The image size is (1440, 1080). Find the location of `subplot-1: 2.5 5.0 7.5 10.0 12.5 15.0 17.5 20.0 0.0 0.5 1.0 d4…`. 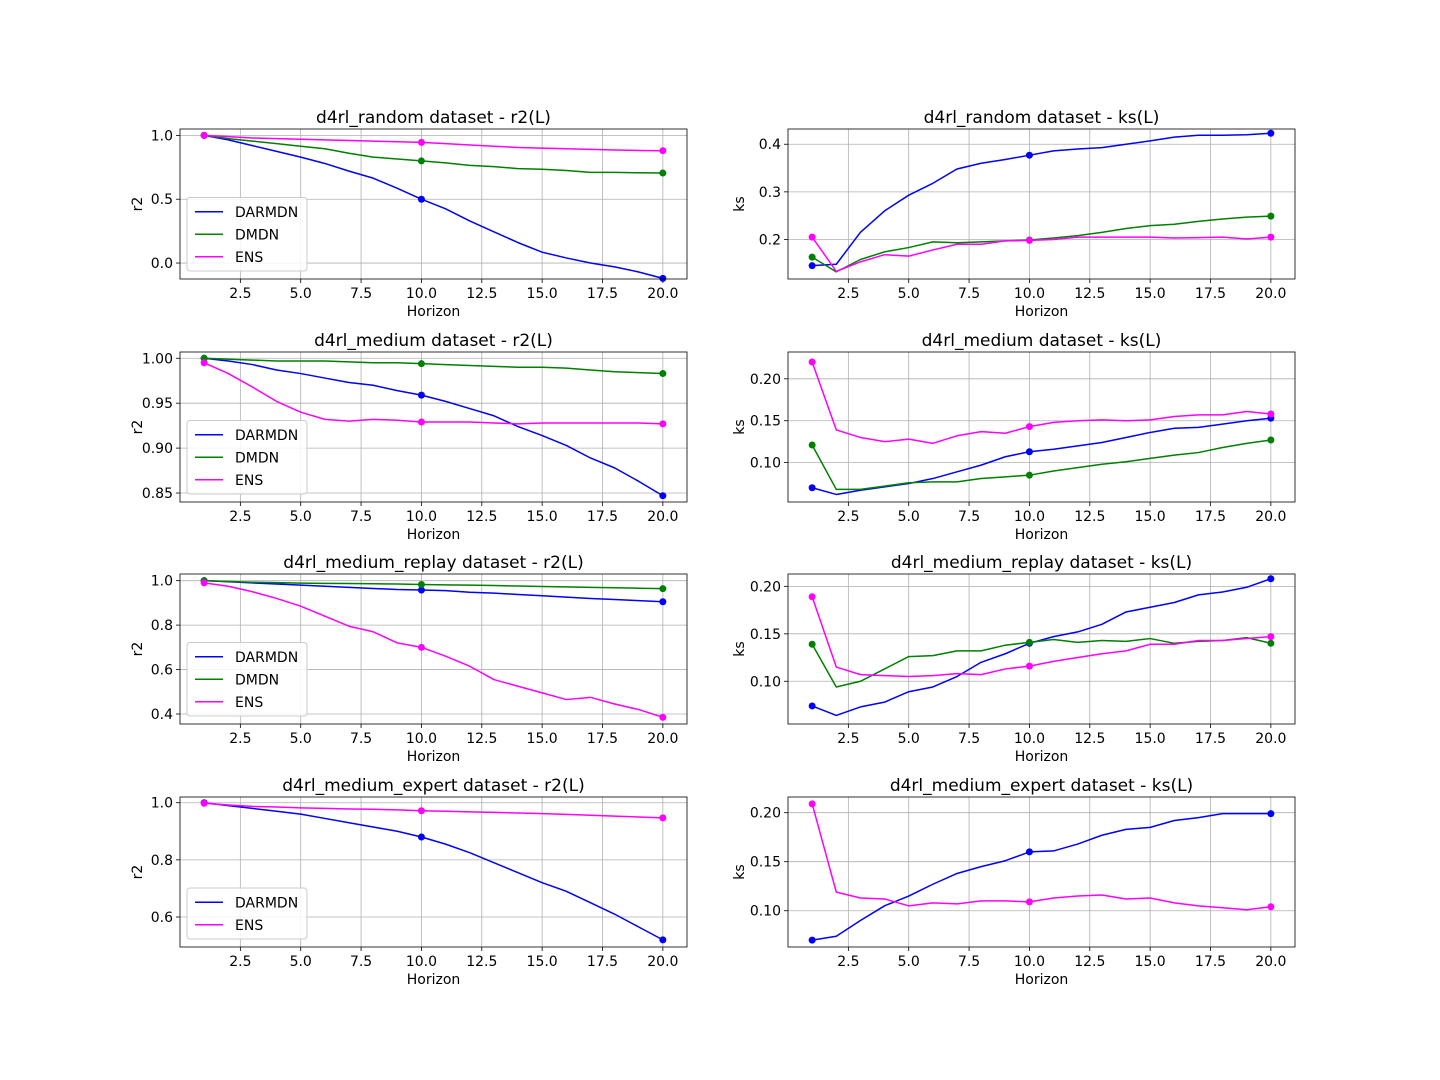

subplot-1: 2.5 5.0 7.5 10.0 12.5 15.0 17.5 20.0 0.0 0.5 1.0 d4… is located at coordinates (409, 214).